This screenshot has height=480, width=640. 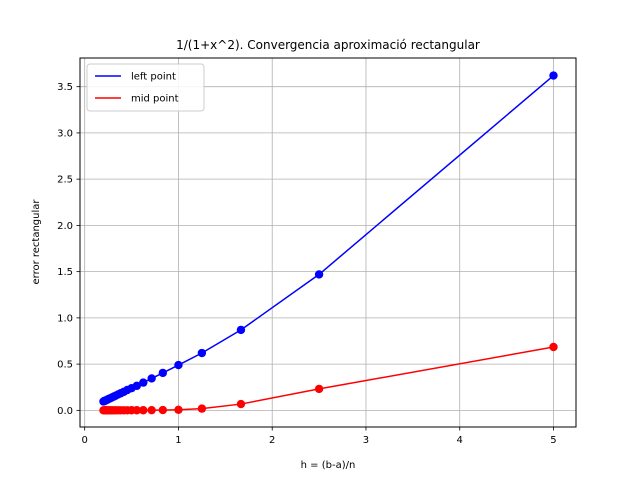 I want to click on y-tick-label: 3.0, so click(x=65, y=133).